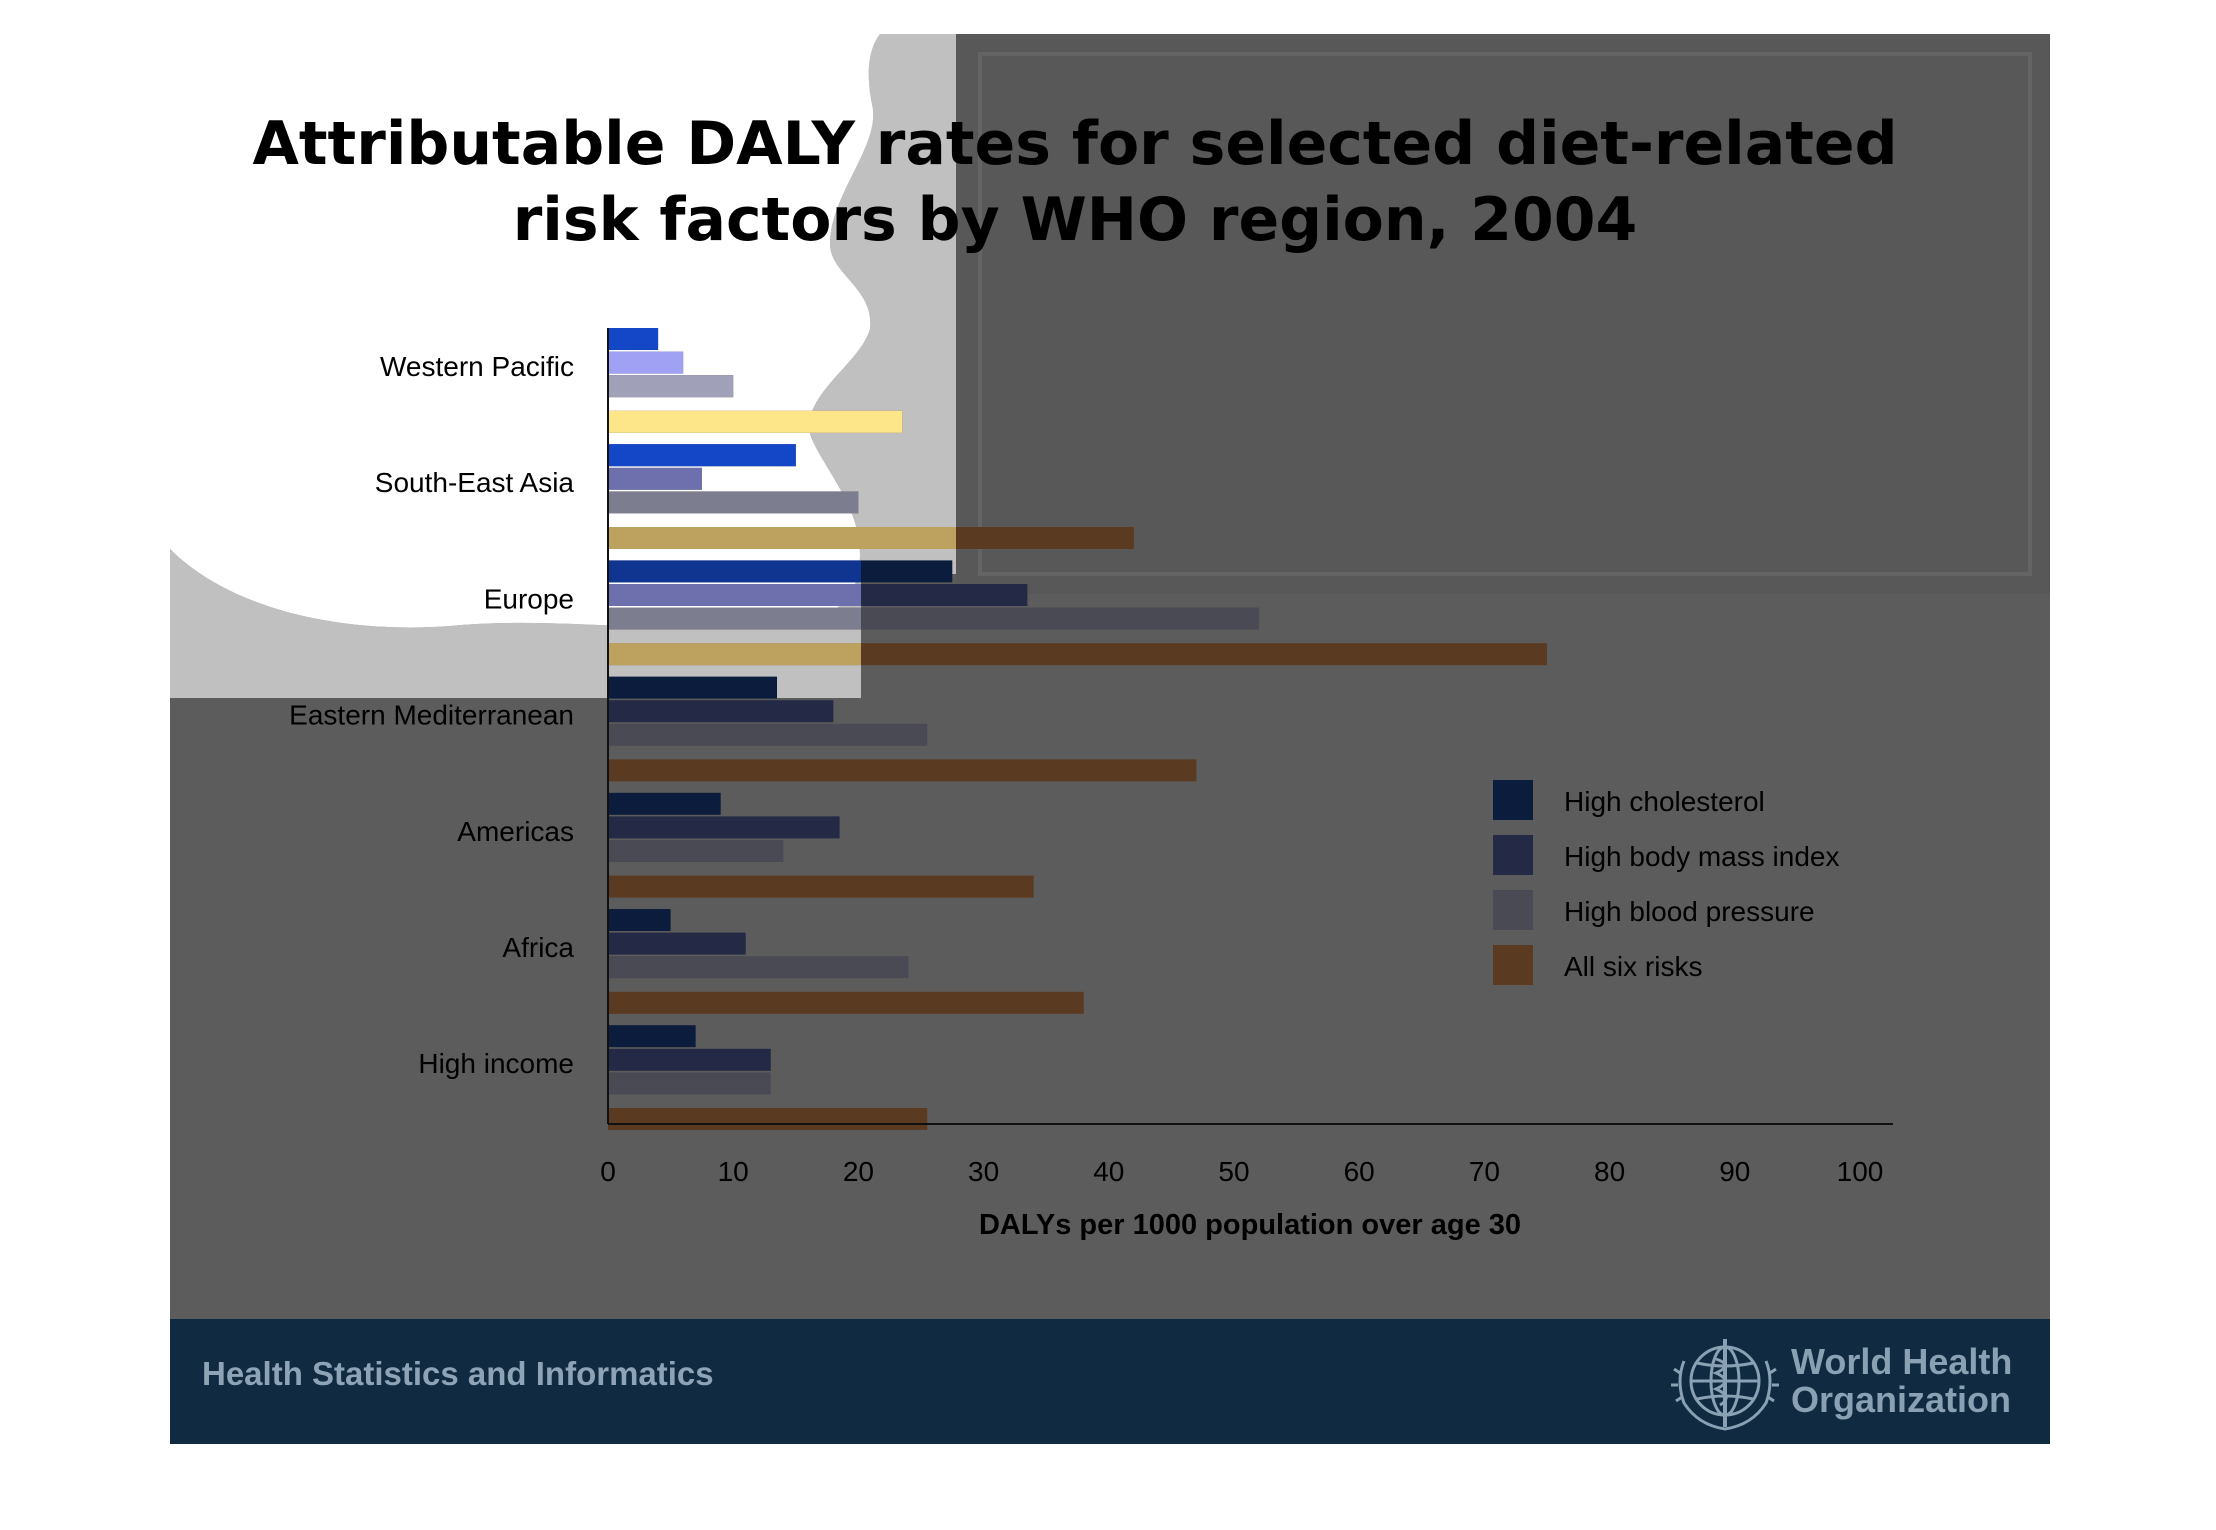 This screenshot has height=1530, width=2216. I want to click on bar-high-income-high-blood-pressure, so click(689, 1083).